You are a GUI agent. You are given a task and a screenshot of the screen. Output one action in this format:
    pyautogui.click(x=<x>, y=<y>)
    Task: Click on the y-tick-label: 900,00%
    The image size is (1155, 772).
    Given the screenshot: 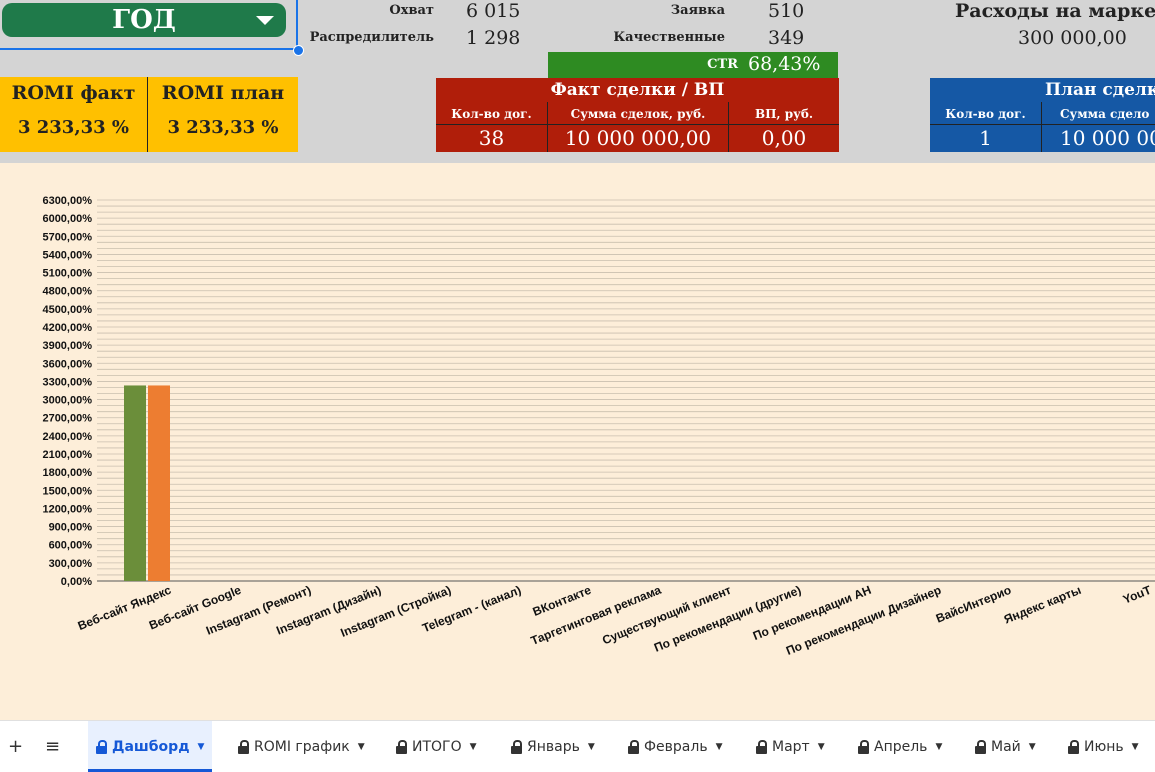 What is the action you would take?
    pyautogui.click(x=71, y=528)
    